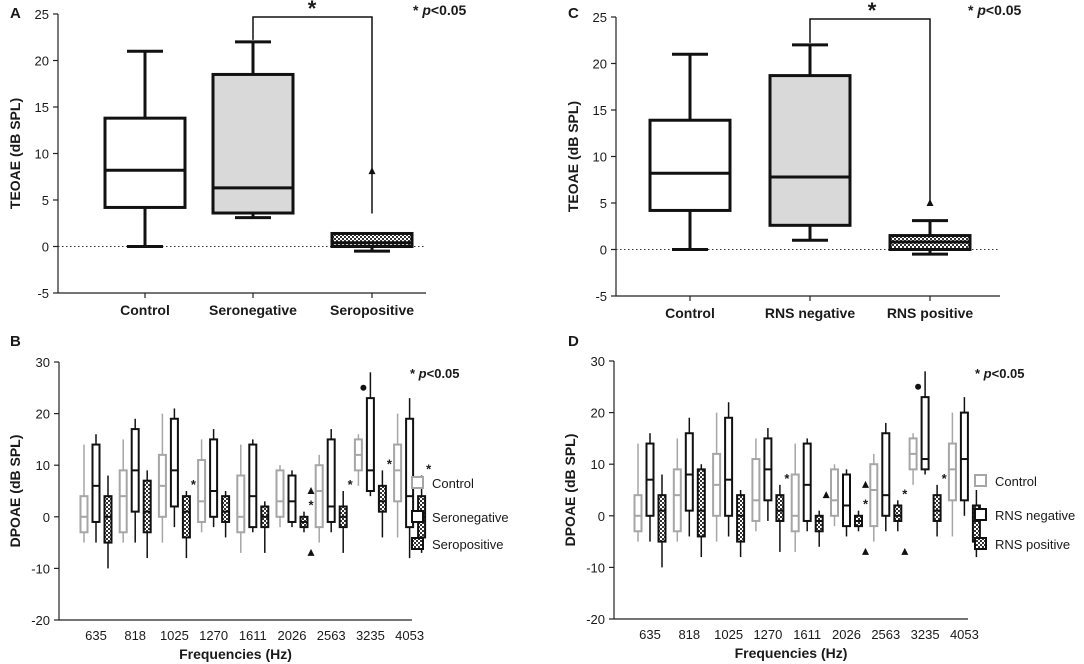  What do you see at coordinates (690, 313) in the screenshot?
I see `x-tick-label: Control` at bounding box center [690, 313].